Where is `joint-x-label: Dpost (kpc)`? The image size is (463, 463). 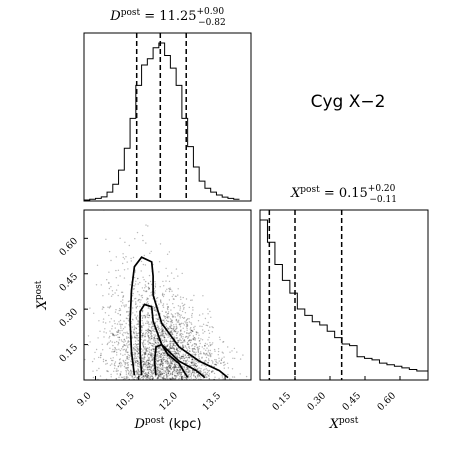
joint-x-label: Dpost (kpc) is located at coordinates (167, 424).